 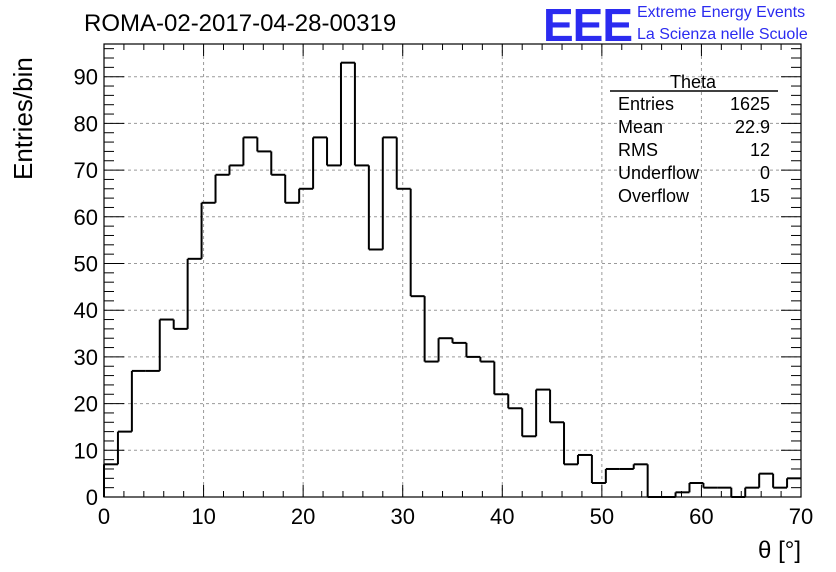 What do you see at coordinates (638, 150) in the screenshot?
I see `stats-label: RMS` at bounding box center [638, 150].